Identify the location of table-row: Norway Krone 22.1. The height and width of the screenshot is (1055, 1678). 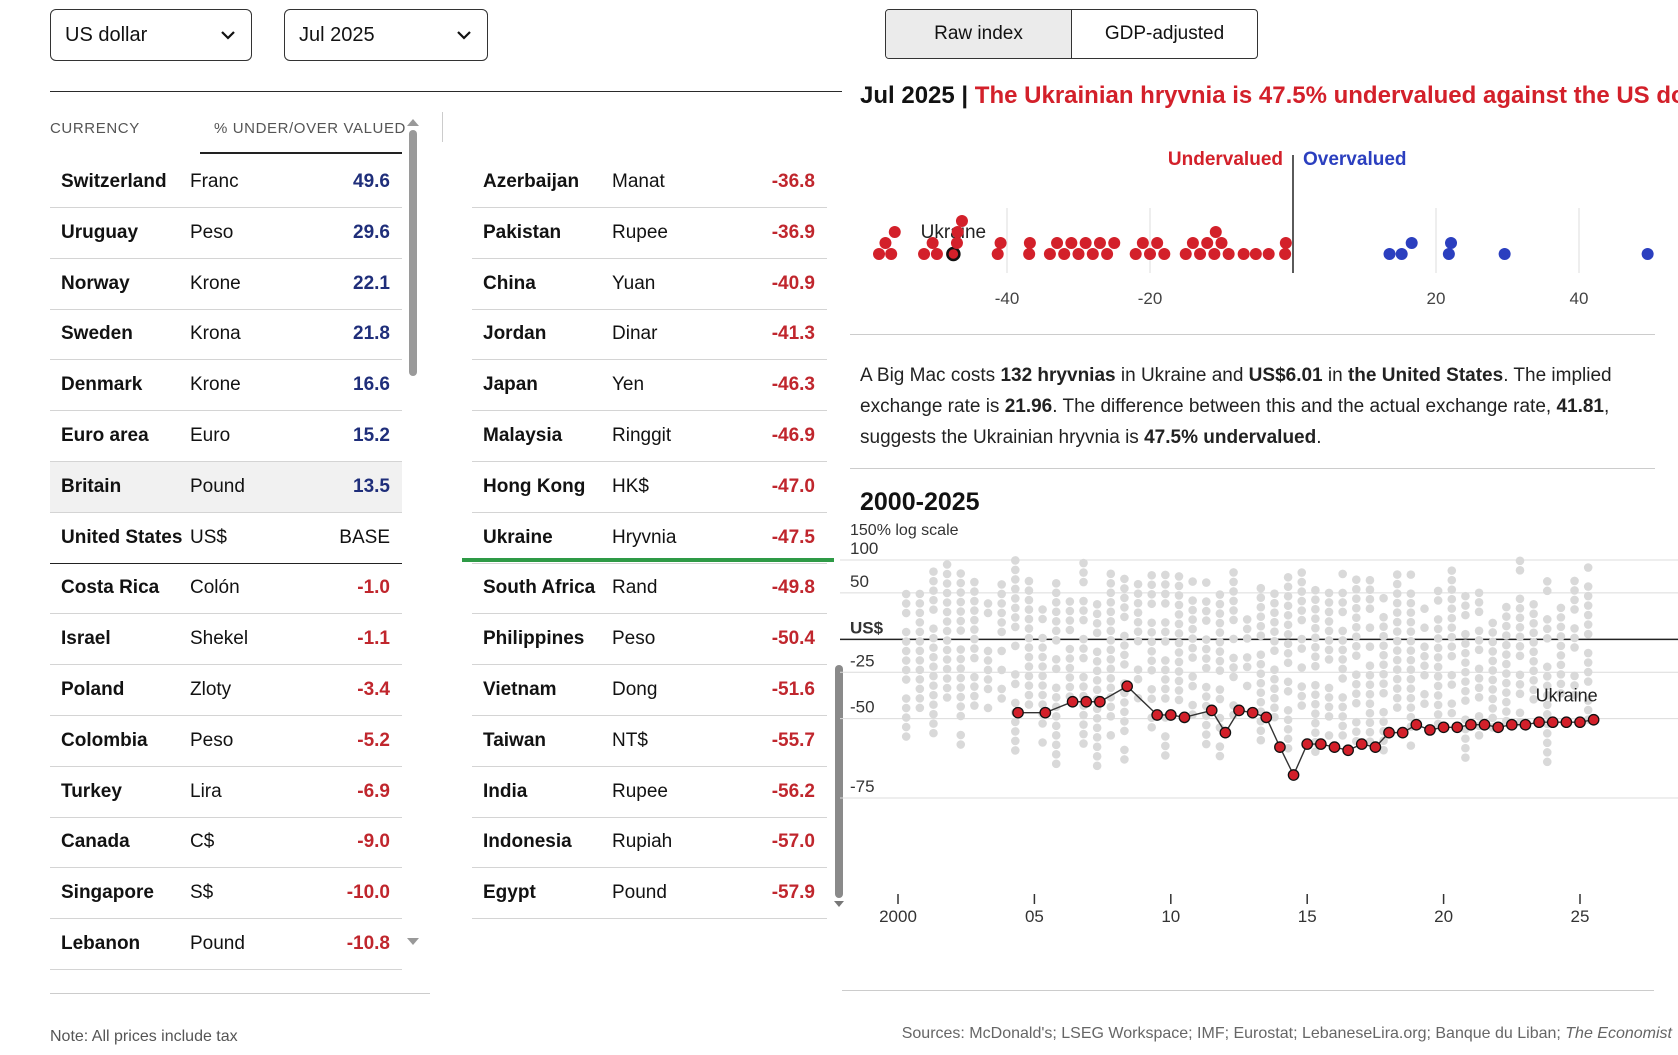
(226, 284).